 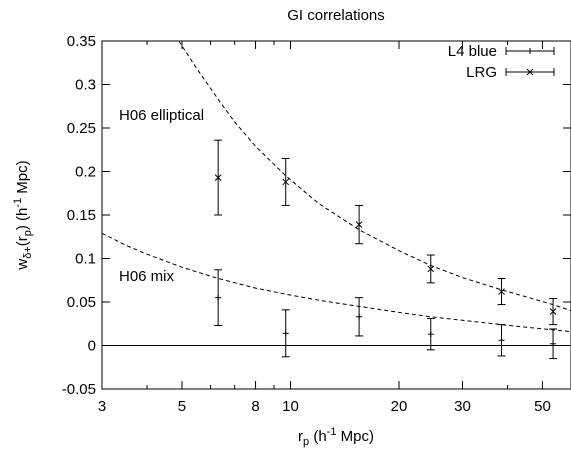 I want to click on x-tick-label: 30, so click(x=462, y=406).